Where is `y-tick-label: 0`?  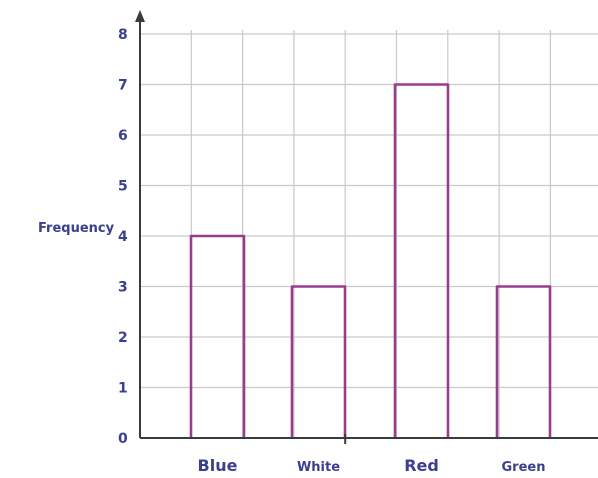 y-tick-label: 0 is located at coordinates (123, 439).